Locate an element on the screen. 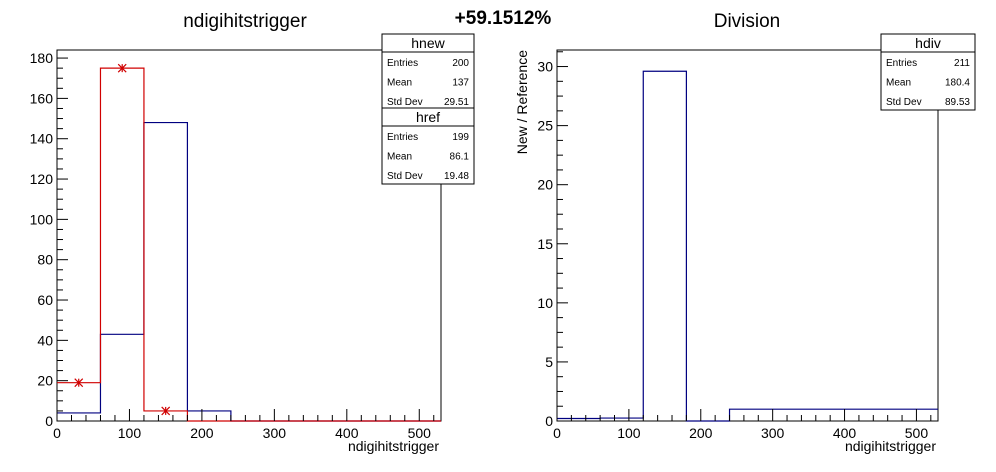  stats-row-value: 86.1 is located at coordinates (460, 157).